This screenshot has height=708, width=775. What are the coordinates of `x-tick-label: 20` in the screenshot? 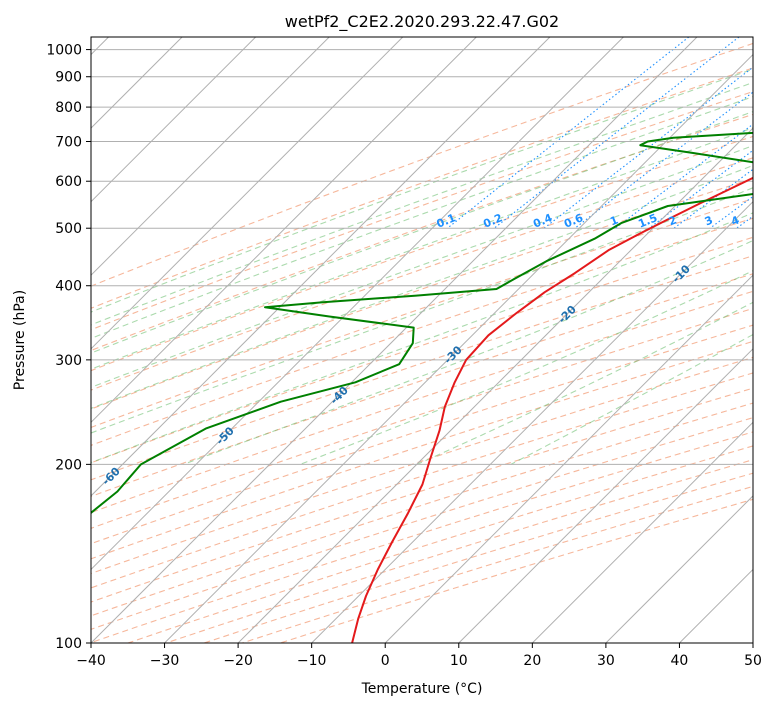 It's located at (532, 661).